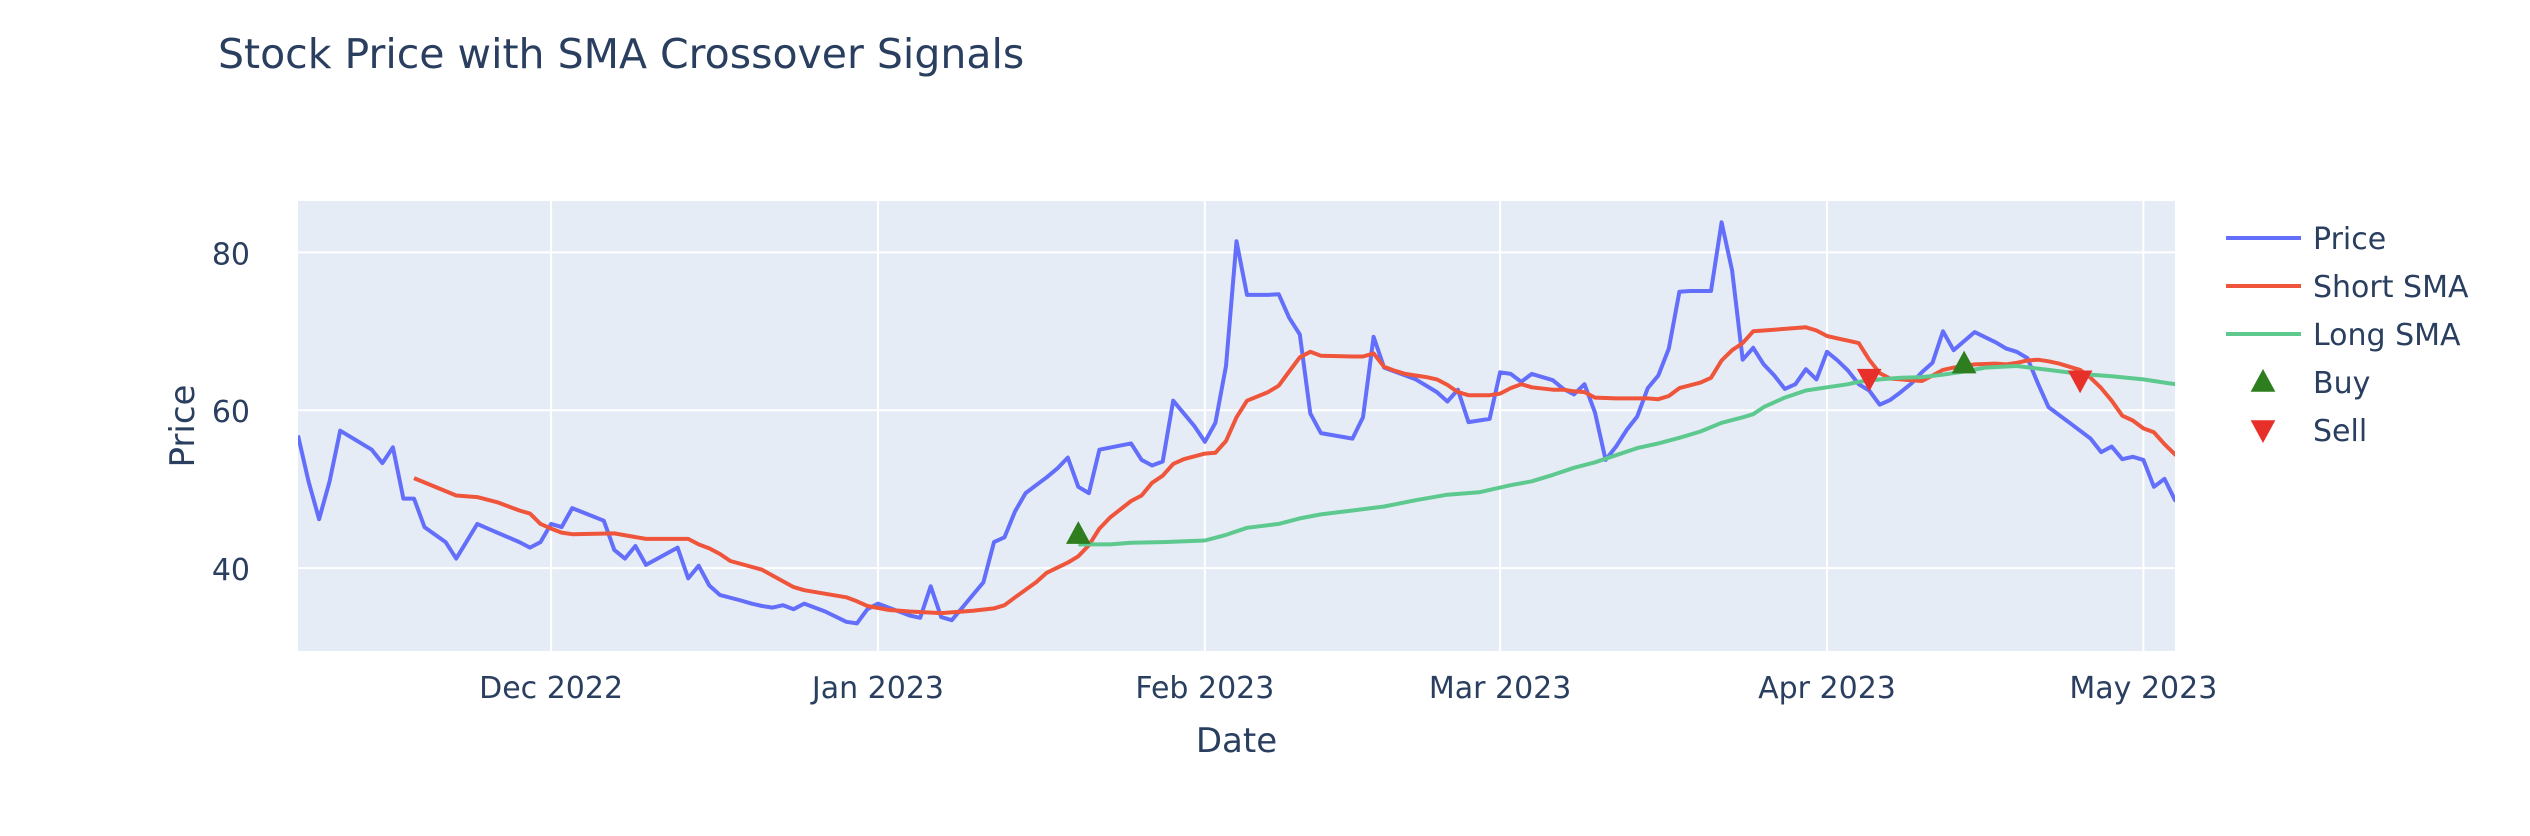 Image resolution: width=2530 pixels, height=836 pixels. I want to click on legend-item-short-sma: Short SMA, so click(2347, 287).